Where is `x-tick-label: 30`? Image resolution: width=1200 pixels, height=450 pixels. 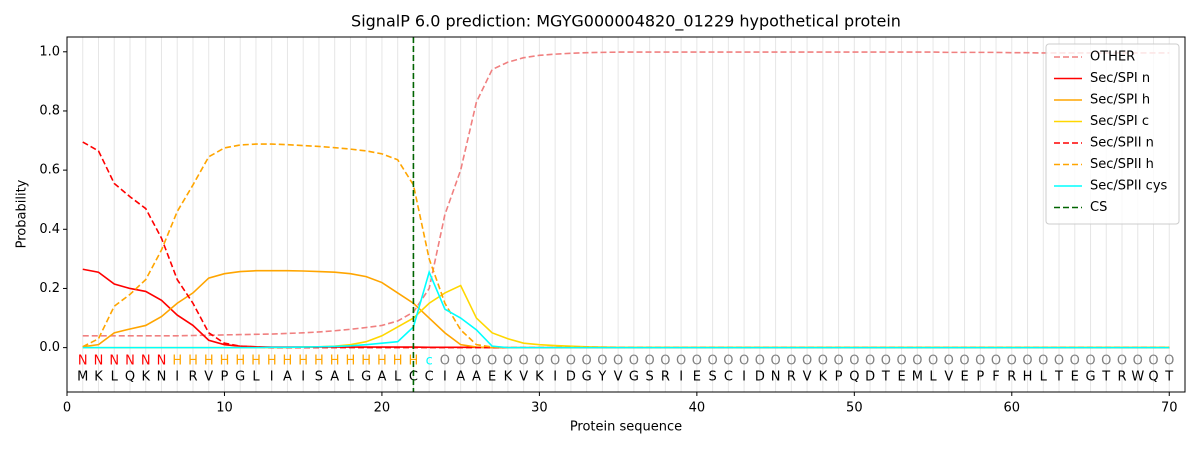 x-tick-label: 30 is located at coordinates (539, 408).